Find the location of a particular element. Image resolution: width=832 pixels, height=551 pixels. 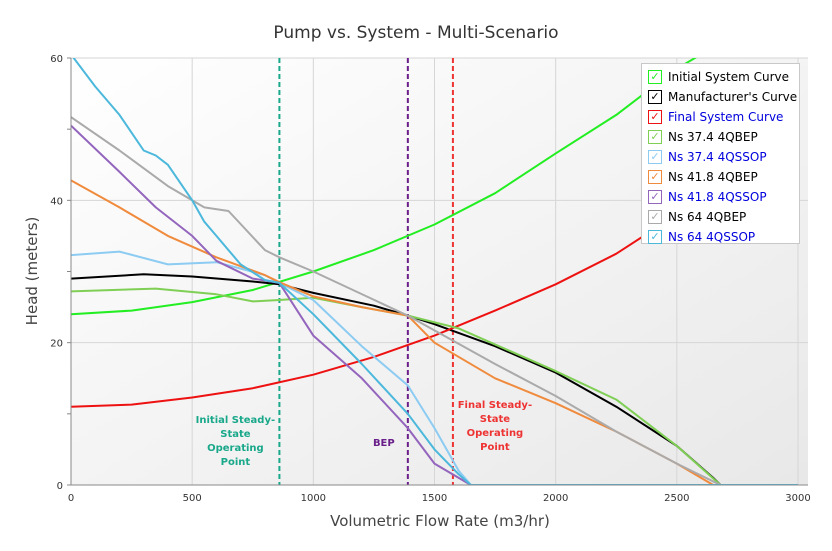

legend-label: Ns 41.8 4QBEP is located at coordinates (713, 177).